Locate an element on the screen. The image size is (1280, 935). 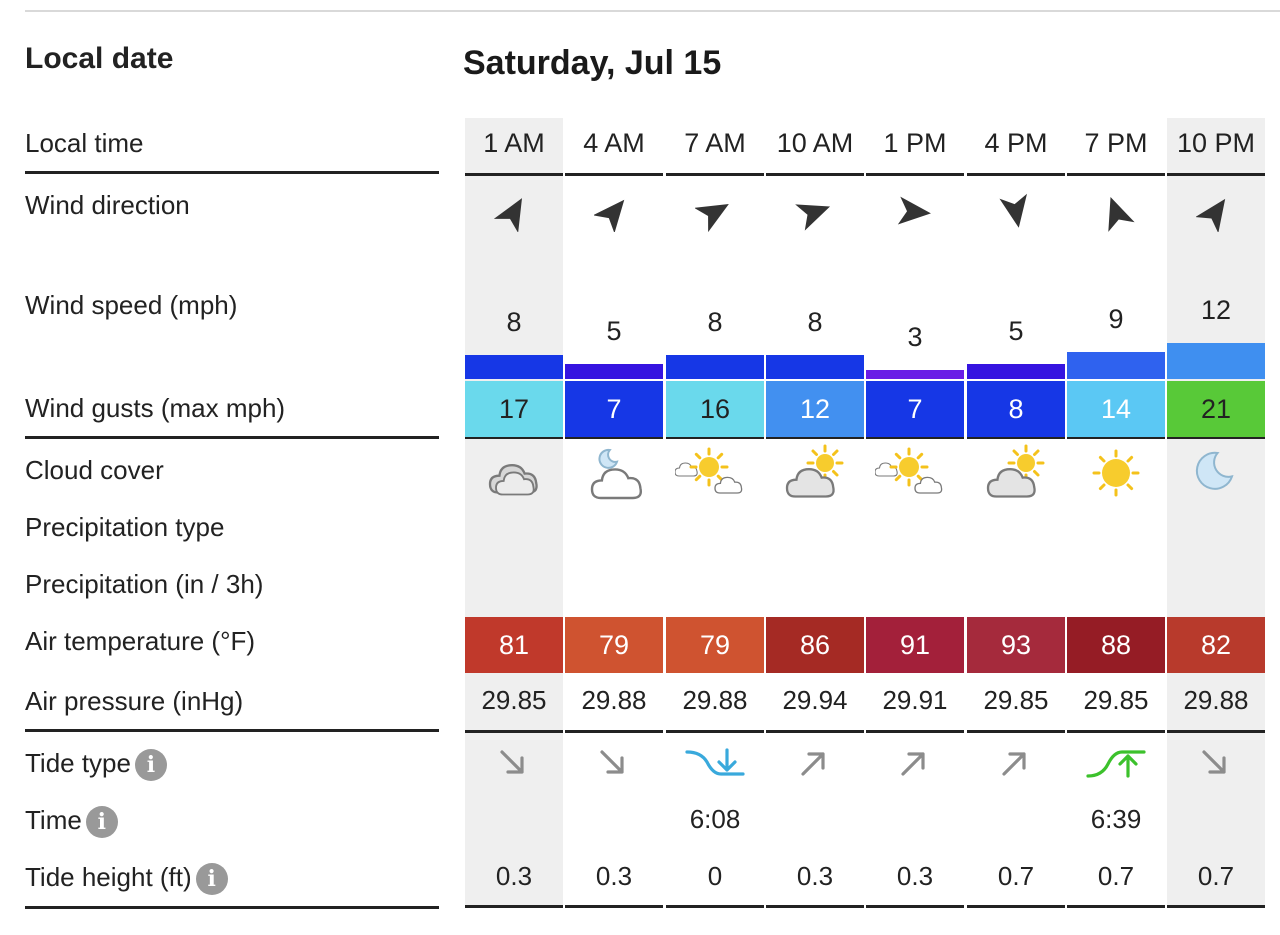
air-pressure-value: 29.94 is located at coordinates (815, 700).